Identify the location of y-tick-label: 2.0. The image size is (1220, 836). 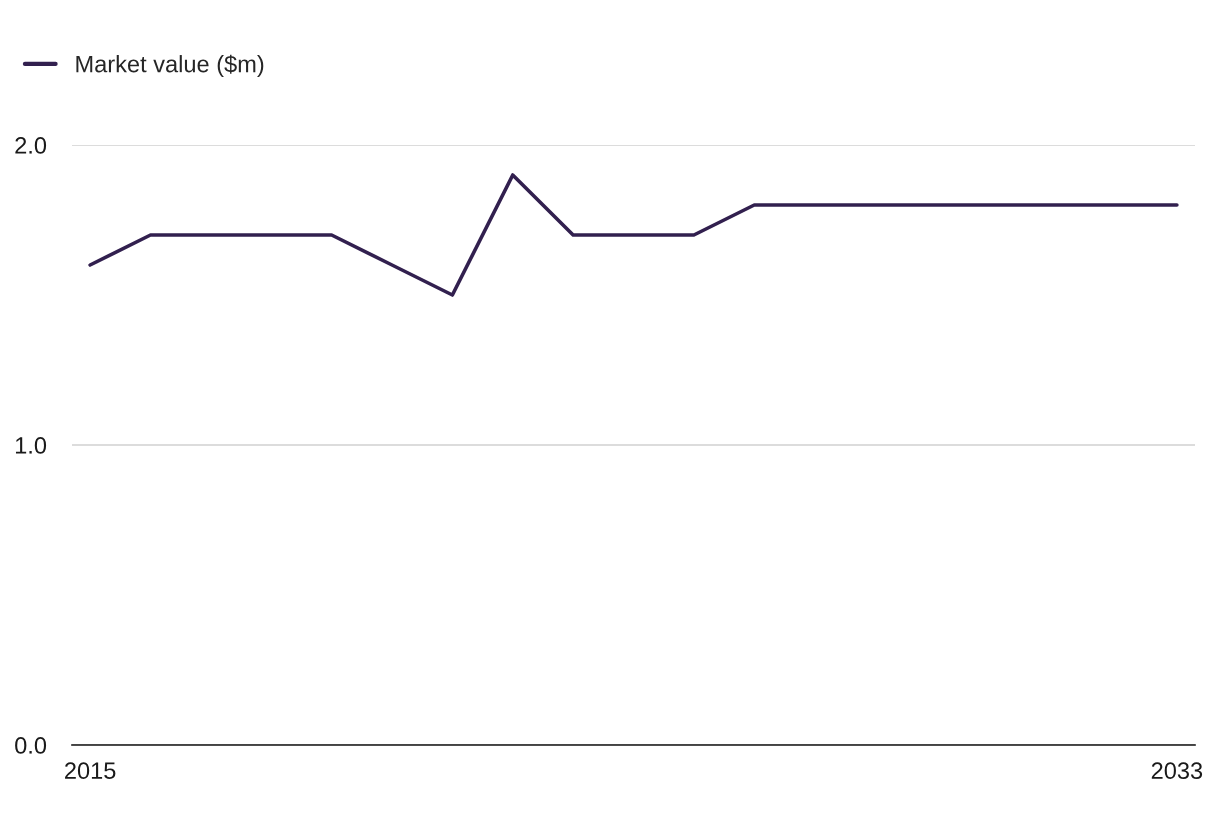
(31, 145).